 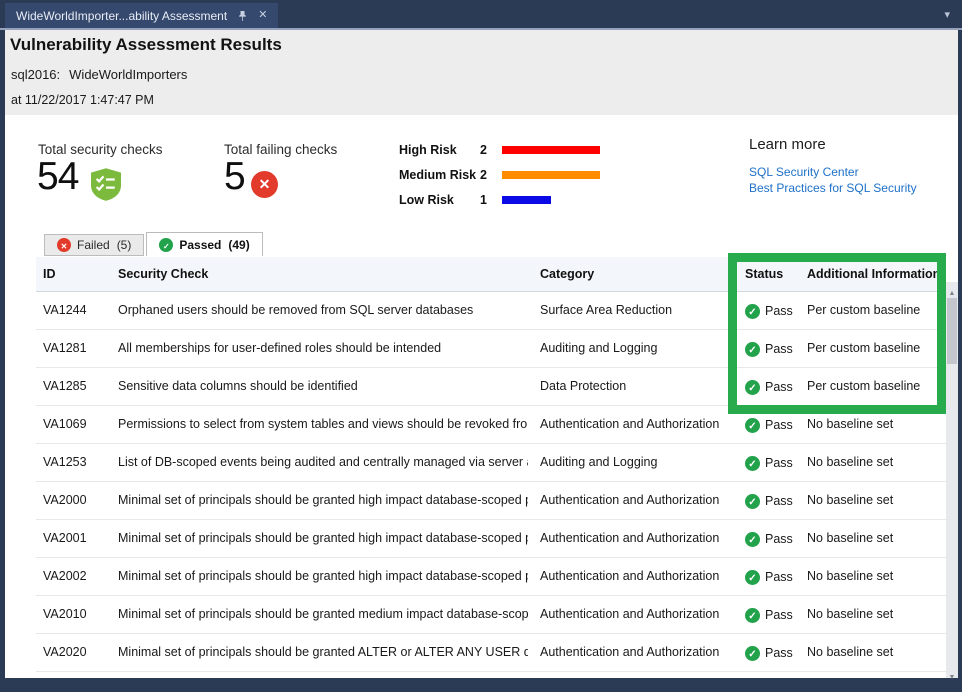 What do you see at coordinates (263, 15) in the screenshot?
I see `close-icon: ✕` at bounding box center [263, 15].